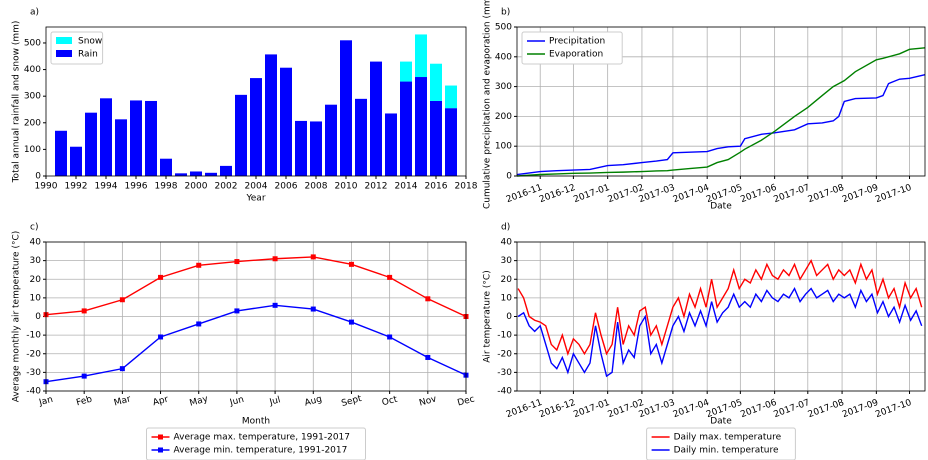 This screenshot has width=928, height=460. What do you see at coordinates (758, 194) in the screenshot?
I see `x-tick-label: 2017-06` at bounding box center [758, 194].